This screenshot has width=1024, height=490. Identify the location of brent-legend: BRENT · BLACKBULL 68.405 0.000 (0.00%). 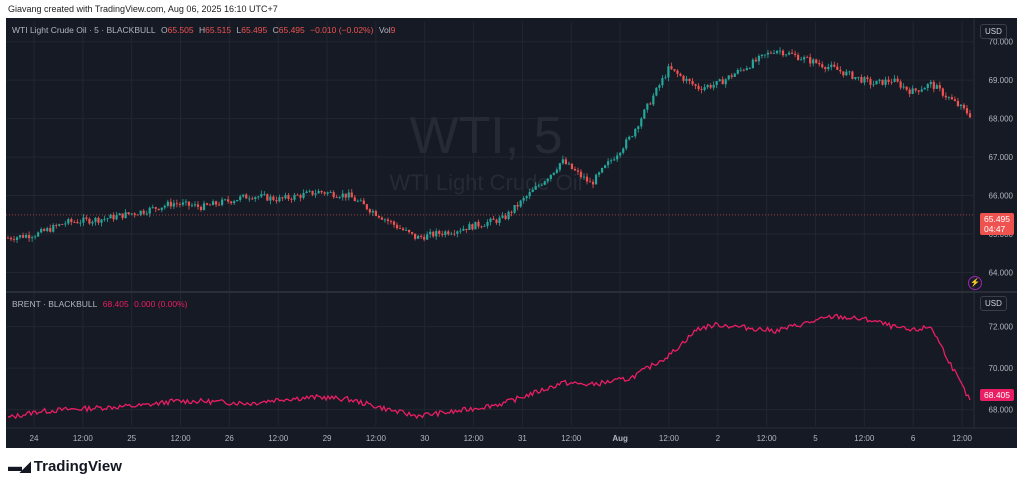
(101, 304).